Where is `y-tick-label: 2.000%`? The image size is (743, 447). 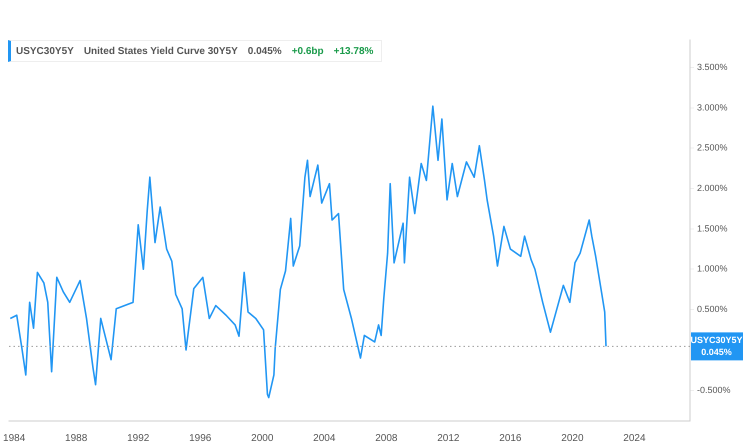
y-tick-label: 2.000% is located at coordinates (712, 188).